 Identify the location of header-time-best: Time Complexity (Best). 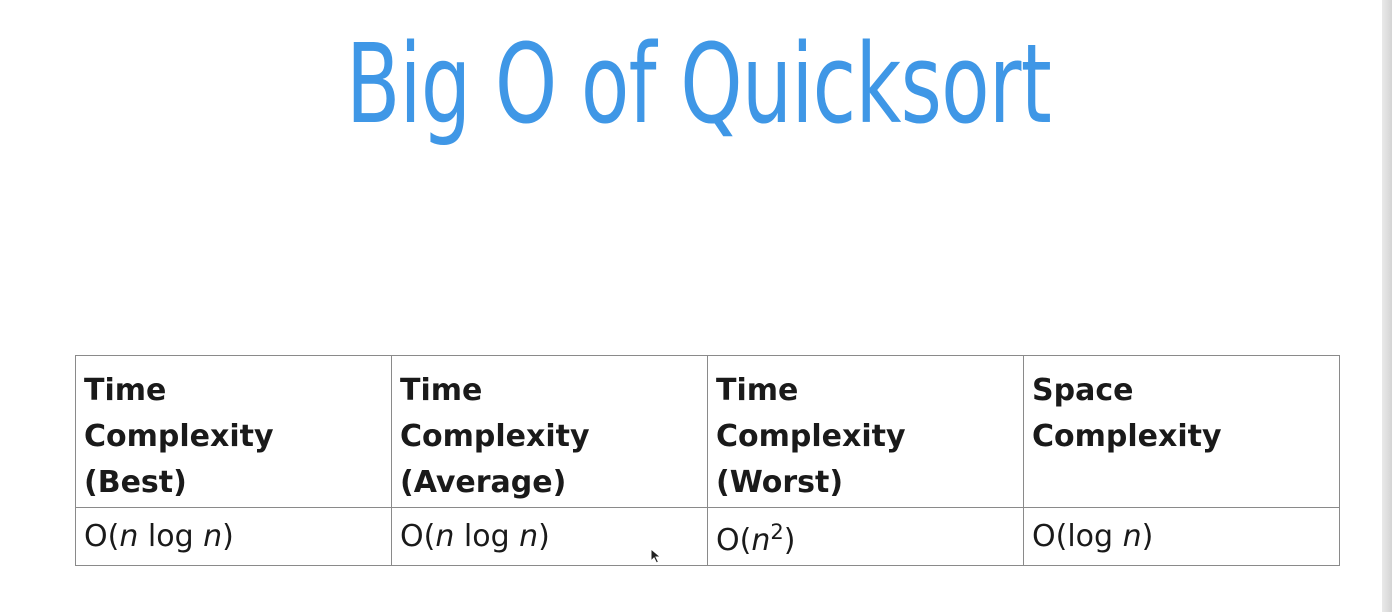
(233, 431).